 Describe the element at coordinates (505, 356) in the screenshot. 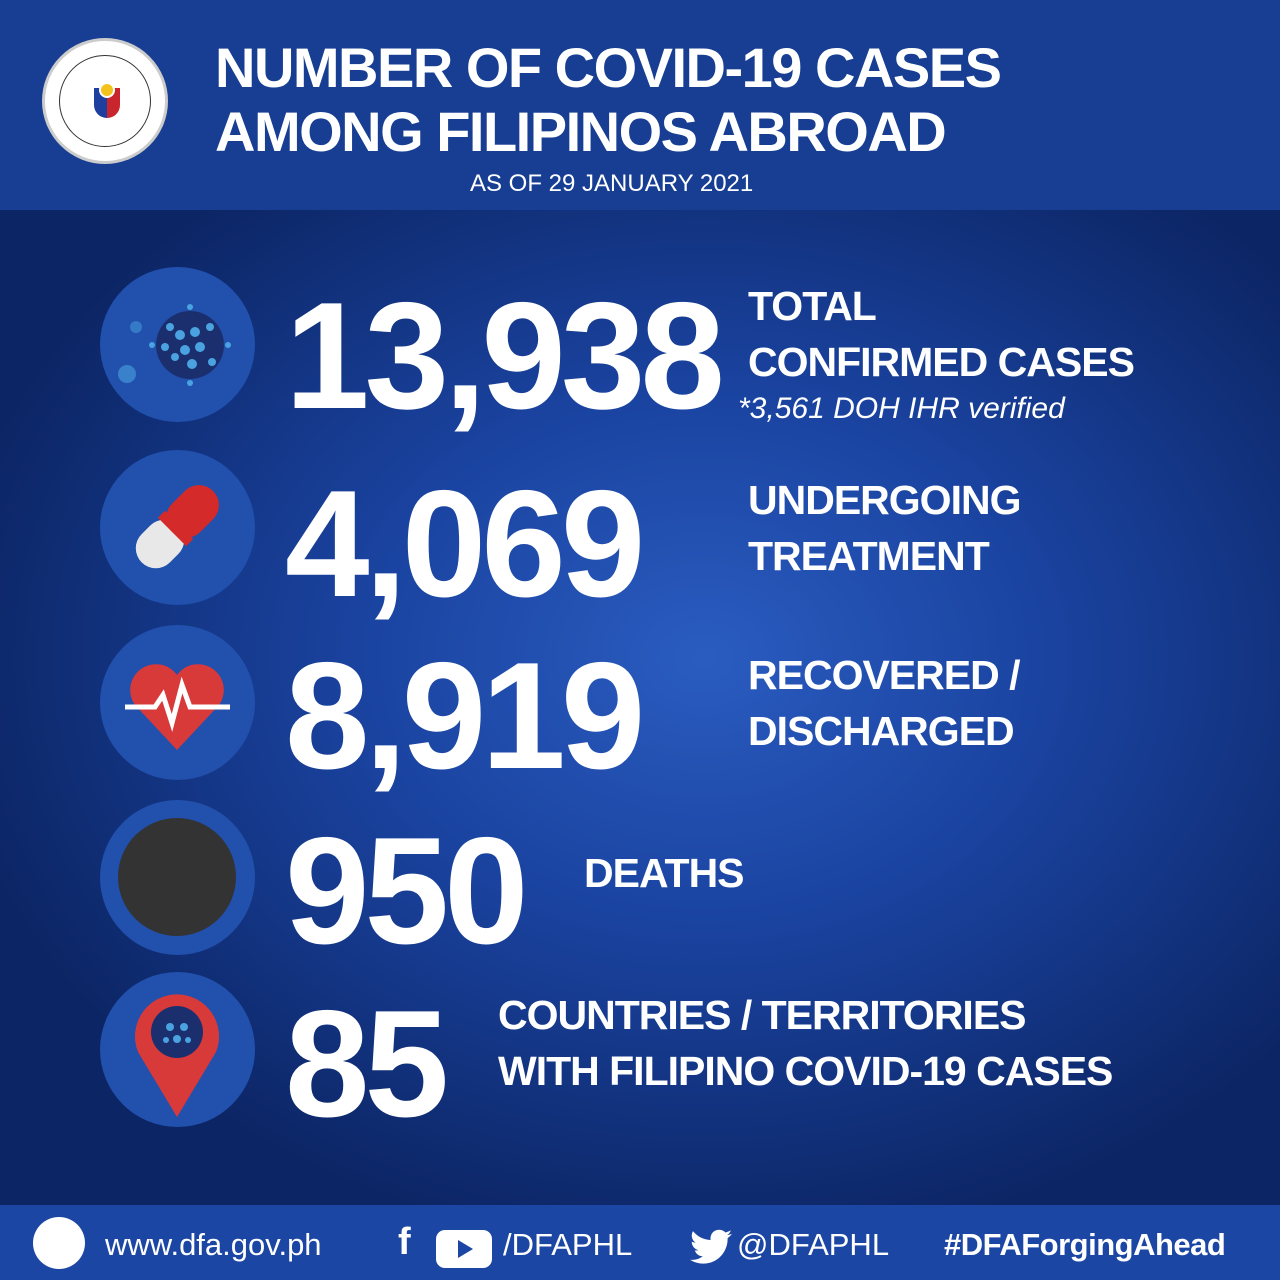

I see `total-confirmed-value: 13,938` at that location.